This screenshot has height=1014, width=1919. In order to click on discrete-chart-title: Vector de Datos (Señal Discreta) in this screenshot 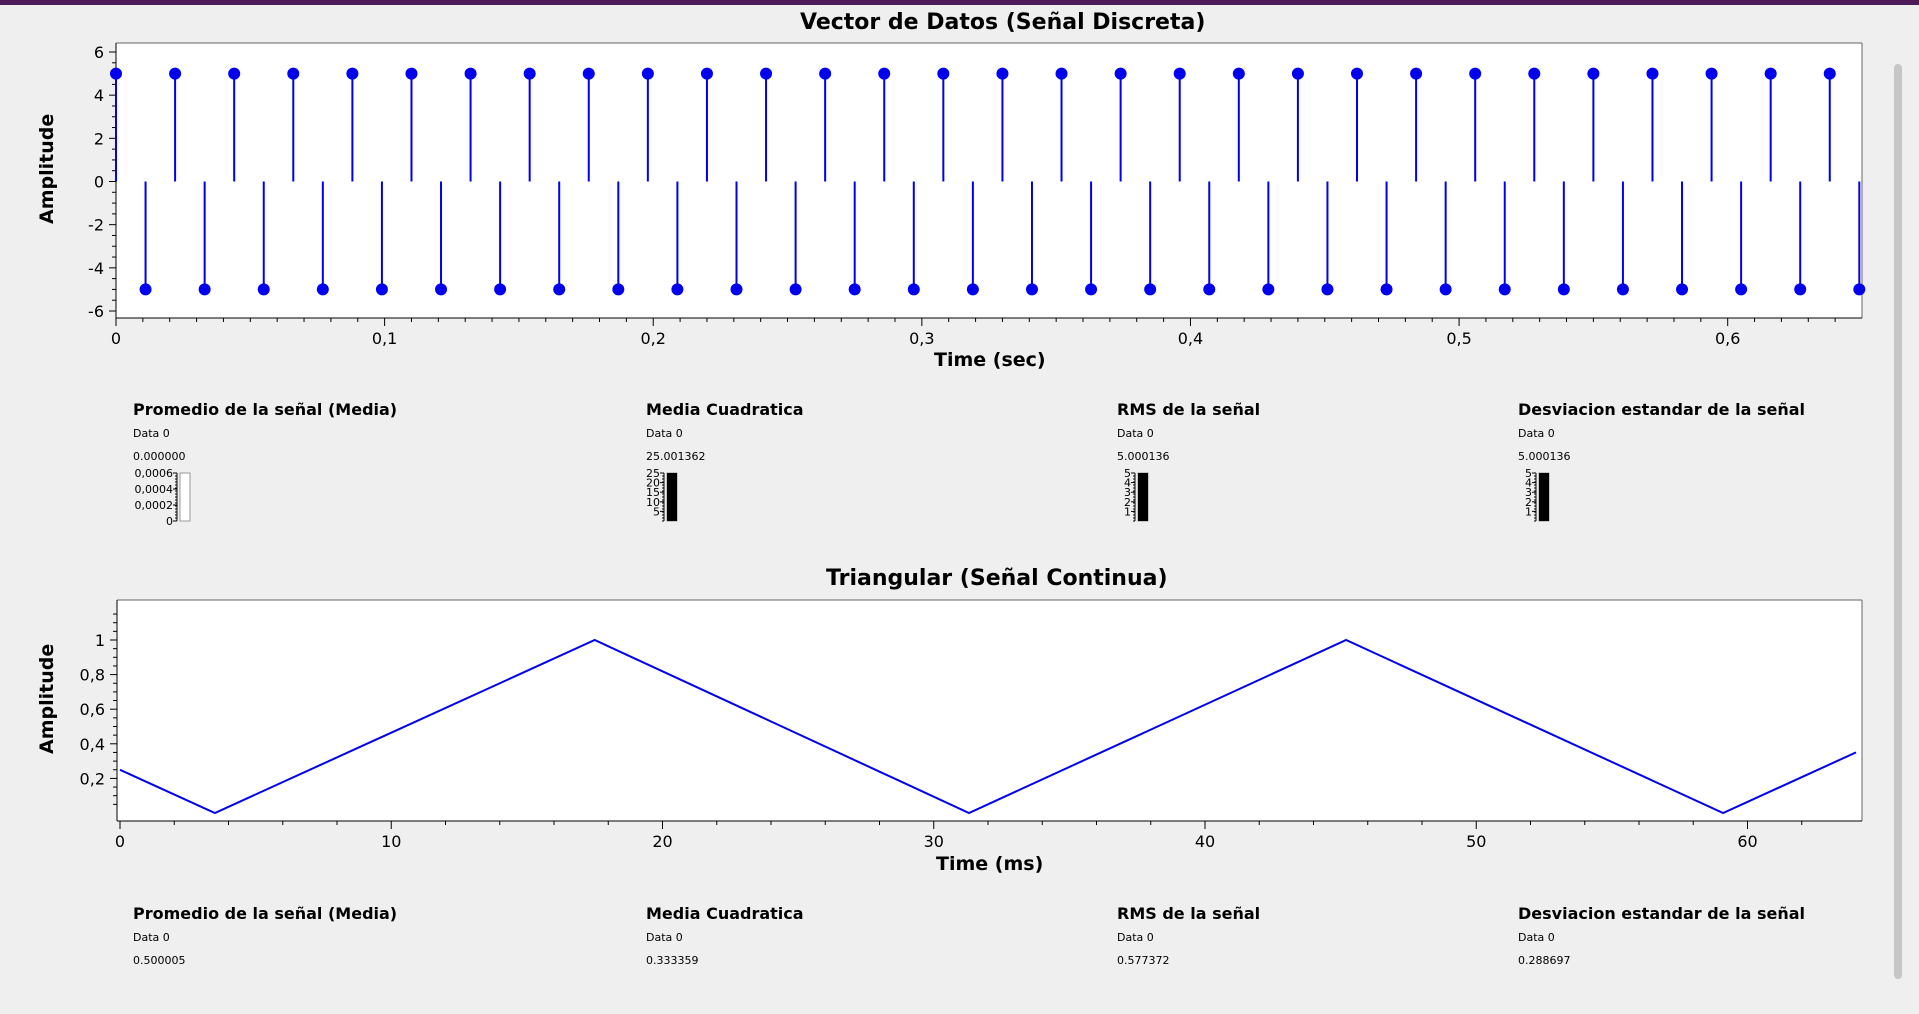, I will do `click(1003, 22)`.